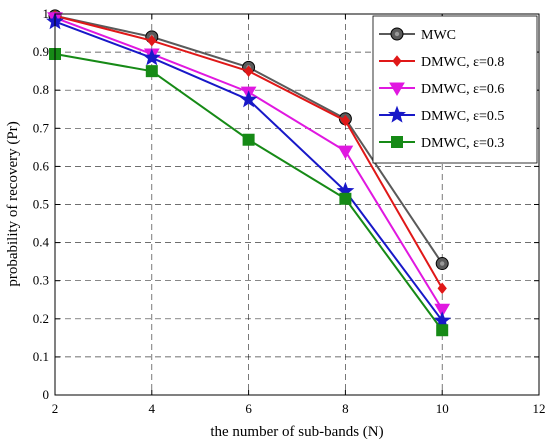  I want to click on legend-entry: MWC, so click(417, 35).